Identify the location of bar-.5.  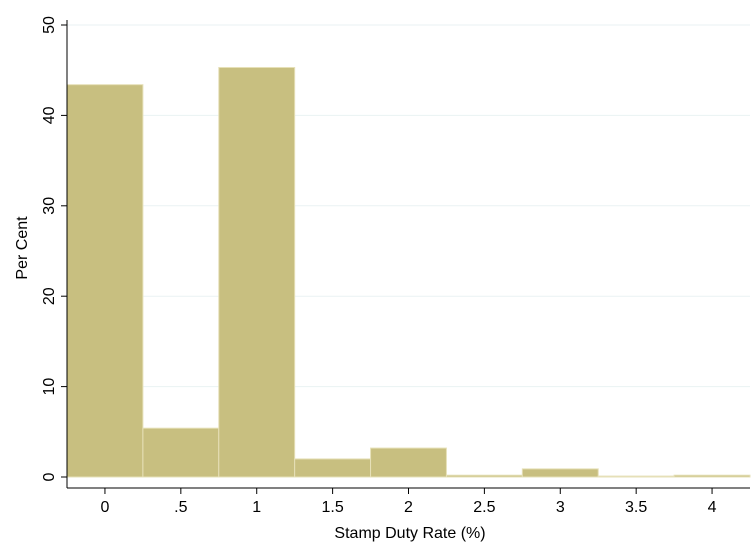
(181, 452).